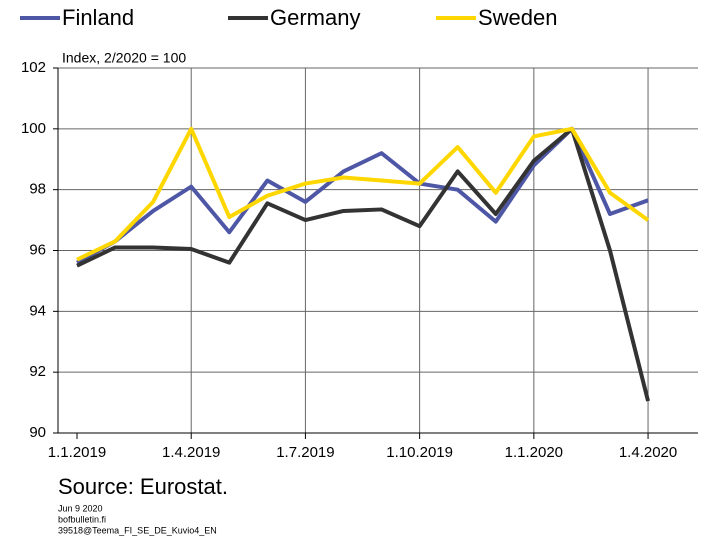 The image size is (701, 544). Describe the element at coordinates (37, 189) in the screenshot. I see `y-tick-label: 98` at that location.